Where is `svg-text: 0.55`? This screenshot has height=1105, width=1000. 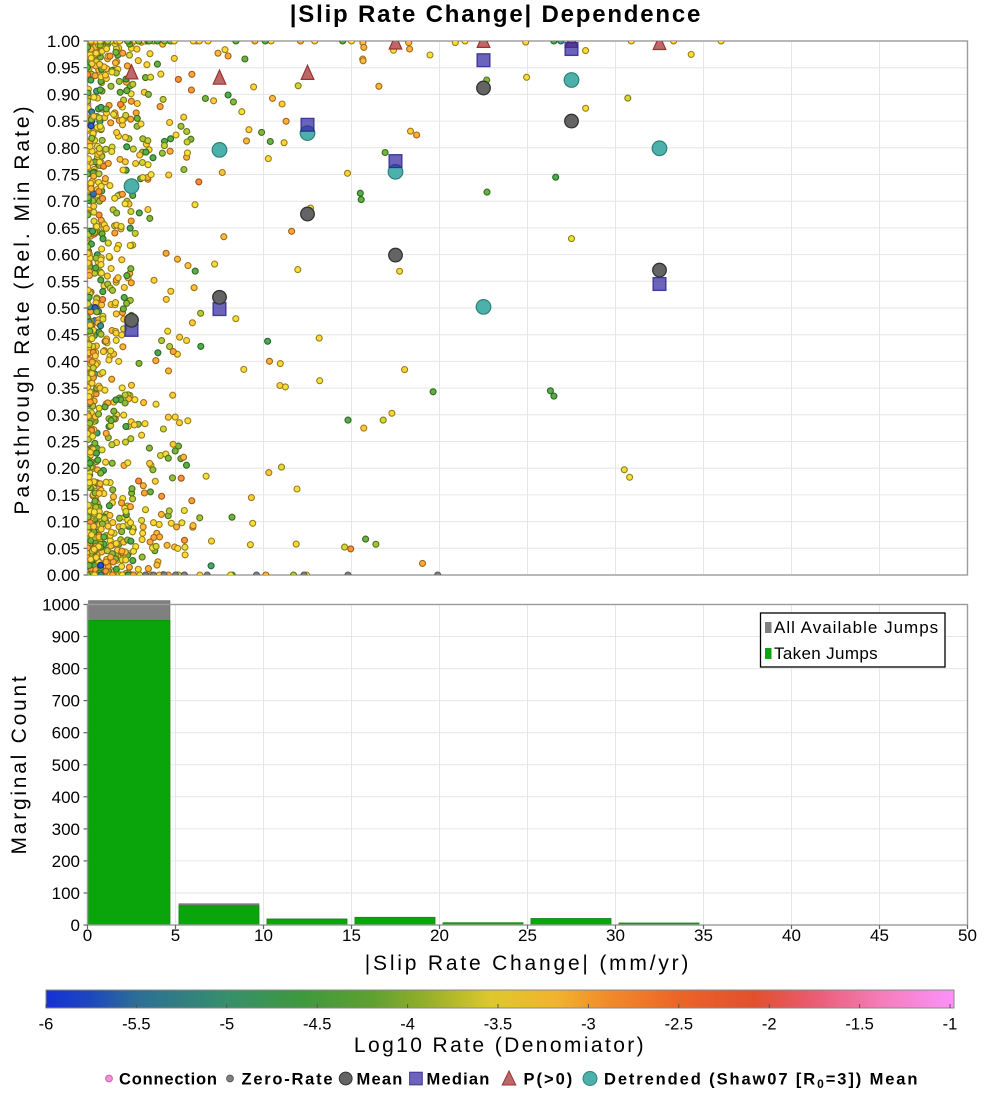
svg-text: 0.55 is located at coordinates (63, 281).